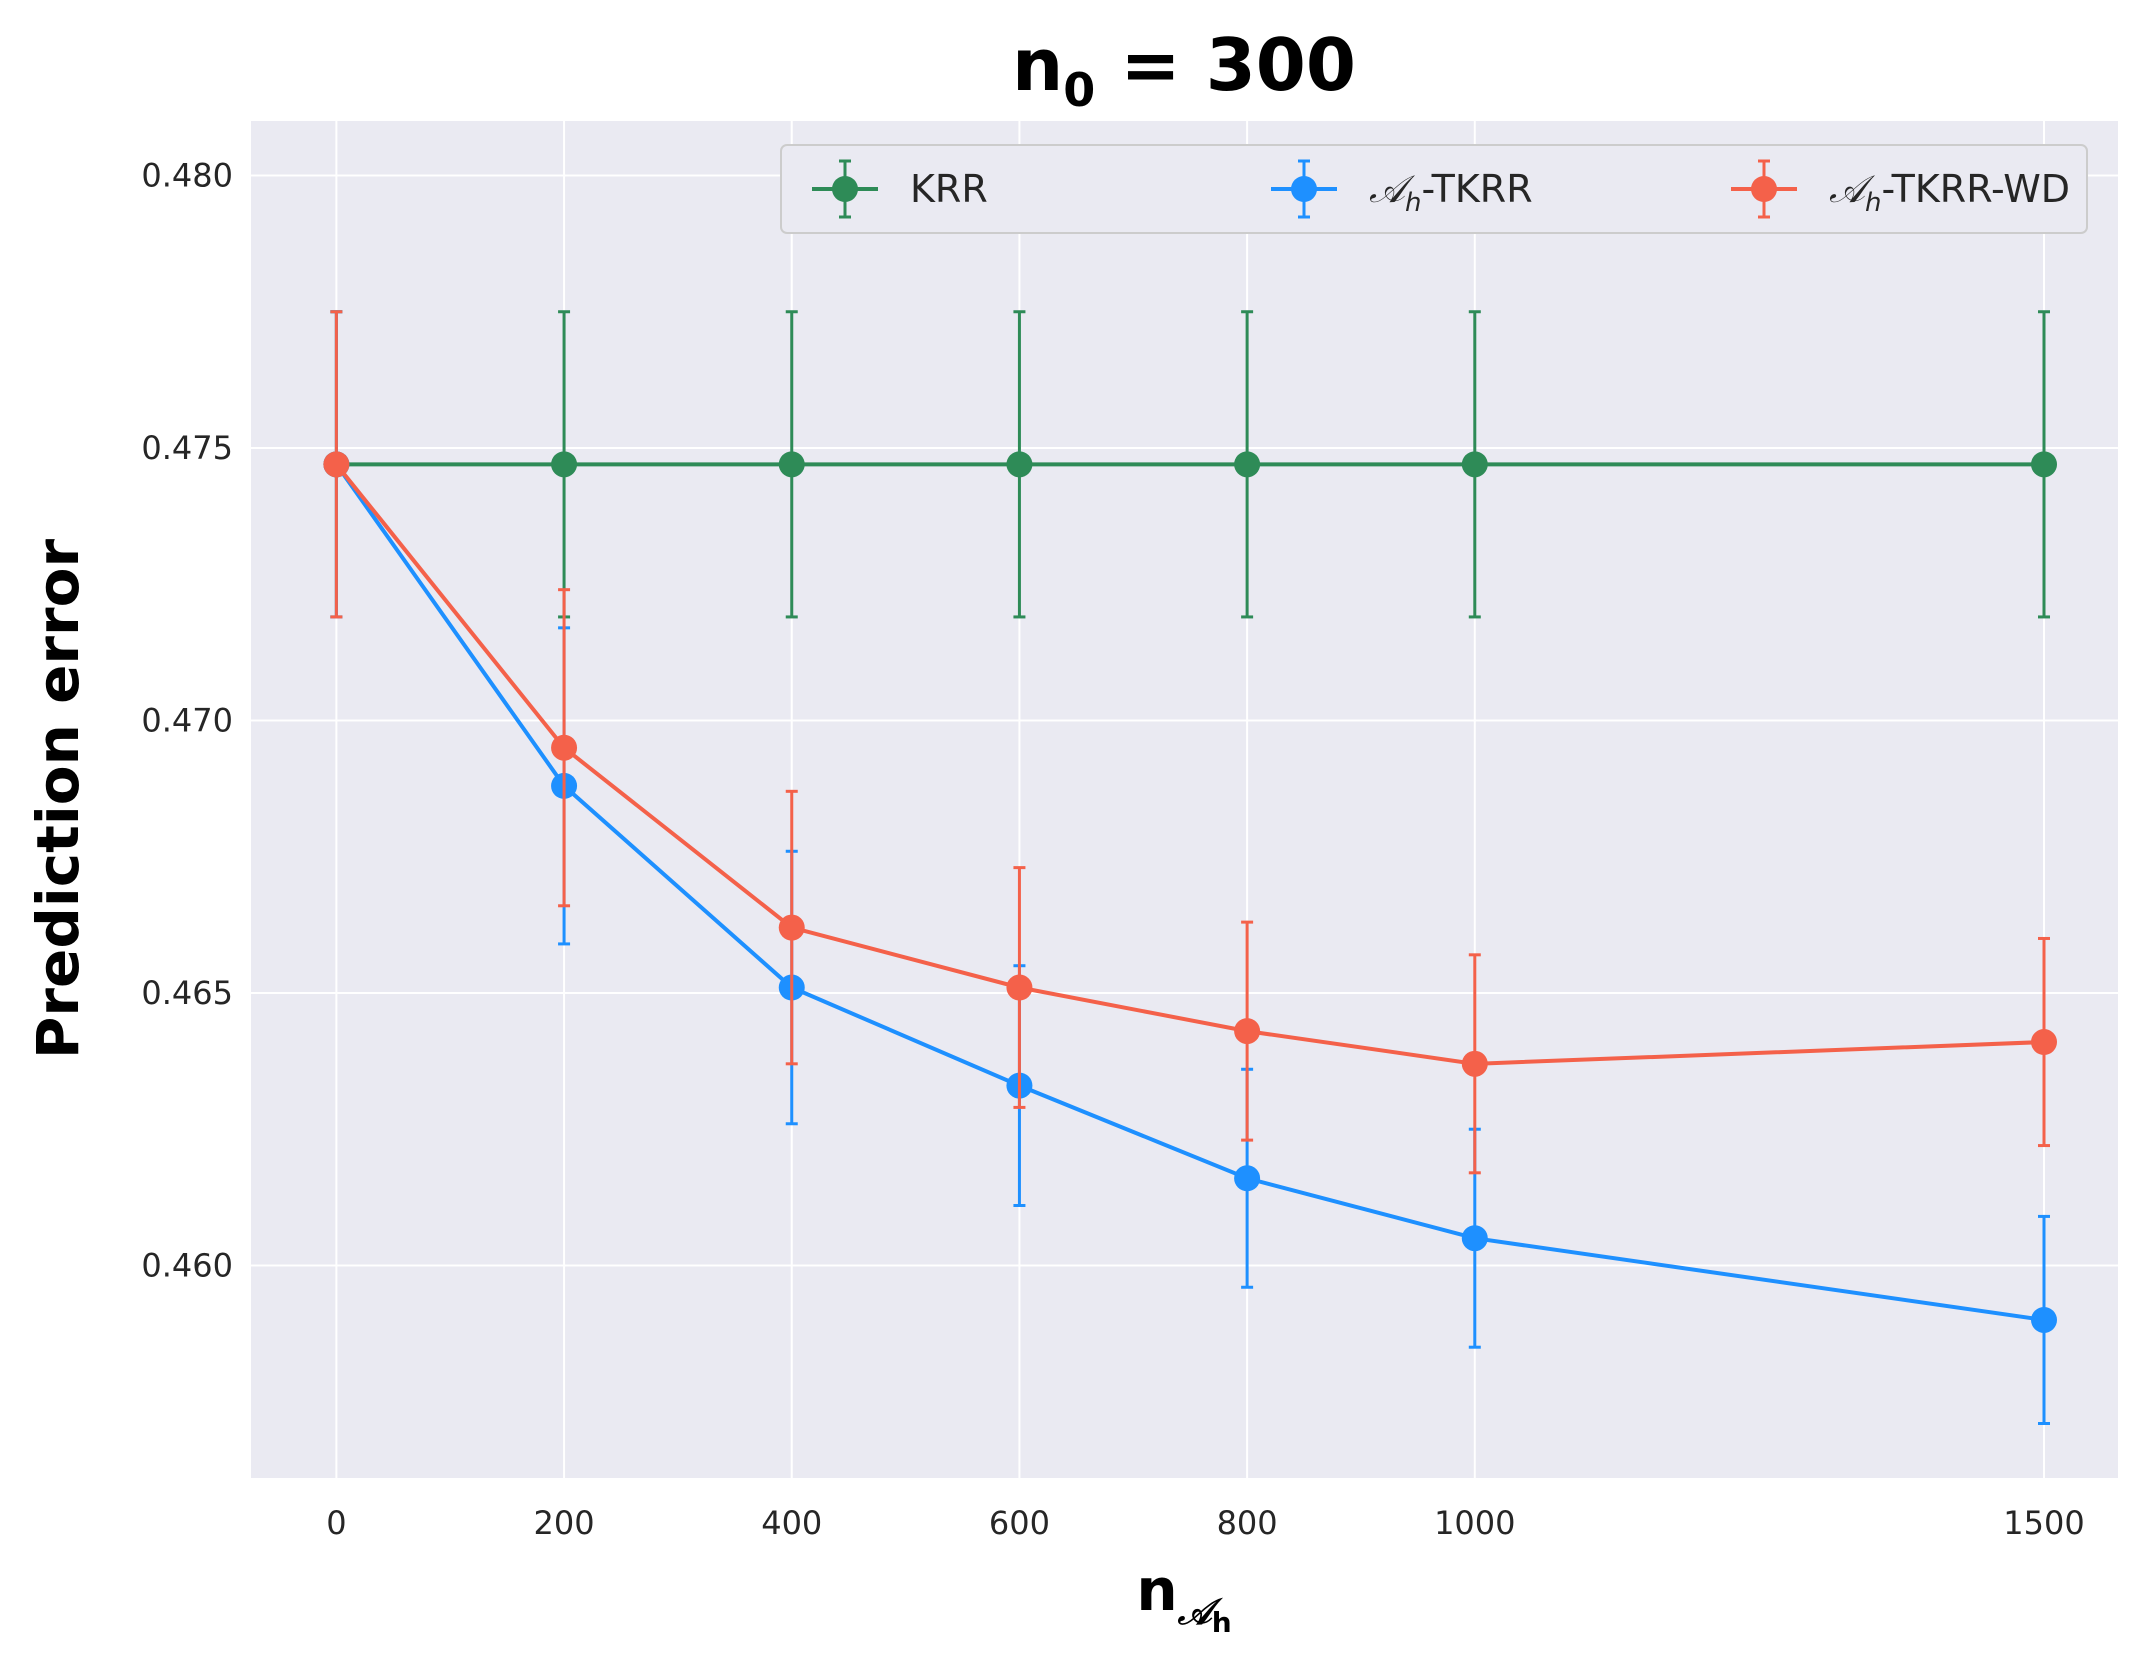 The image size is (2138, 1667). Describe the element at coordinates (187, 175) in the screenshot. I see `y-tick-label: 0.480` at that location.